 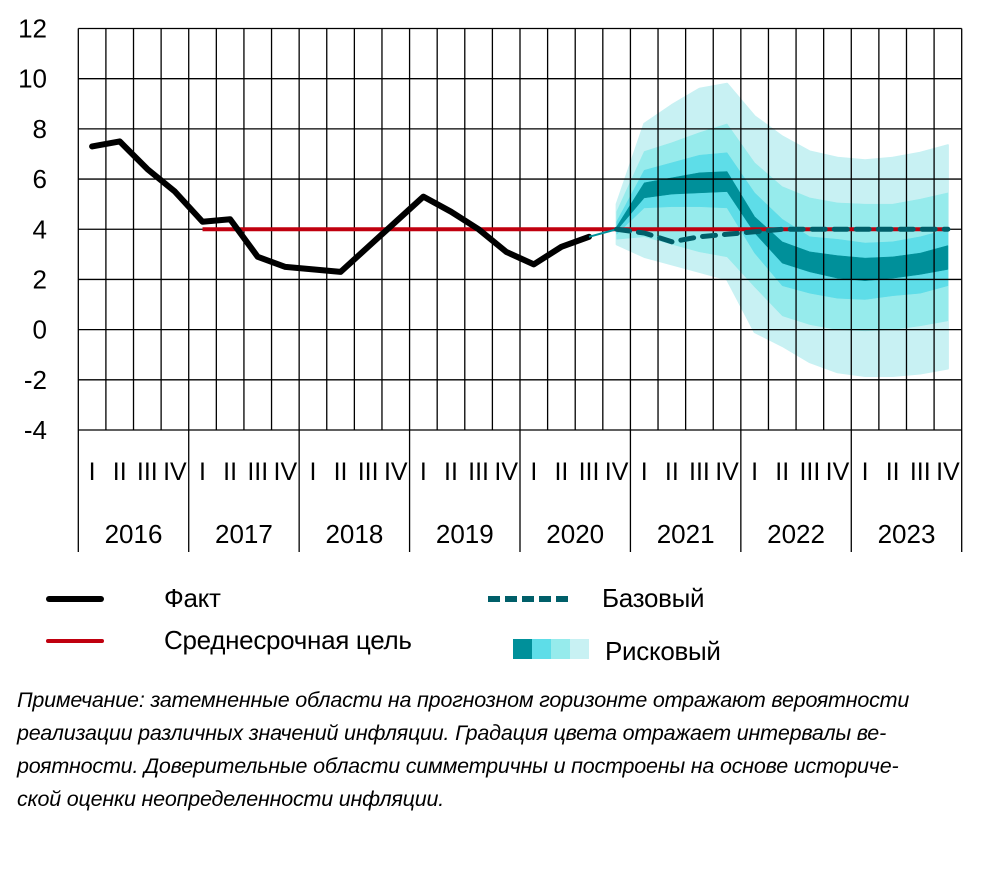 What do you see at coordinates (40, 330) in the screenshot?
I see `y-tick-label: 0` at bounding box center [40, 330].